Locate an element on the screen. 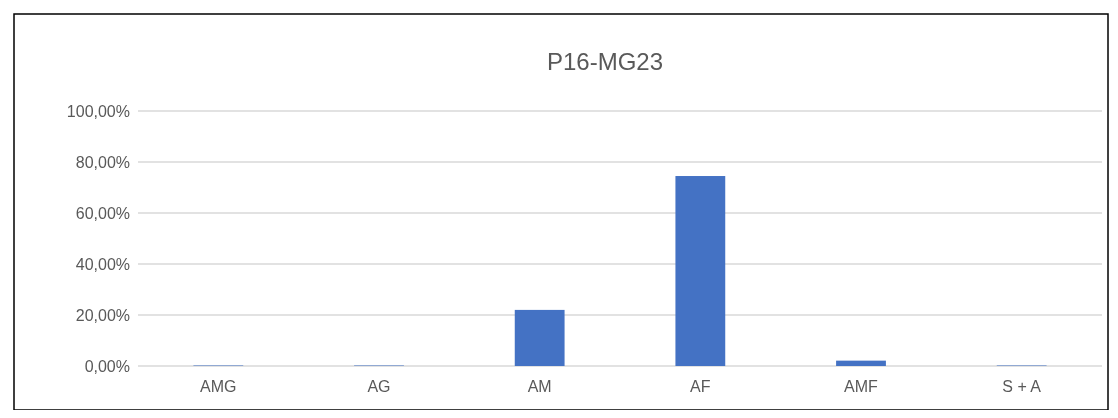 Image resolution: width=1118 pixels, height=418 pixels. y-tick-label: 100,00% is located at coordinates (98, 111).